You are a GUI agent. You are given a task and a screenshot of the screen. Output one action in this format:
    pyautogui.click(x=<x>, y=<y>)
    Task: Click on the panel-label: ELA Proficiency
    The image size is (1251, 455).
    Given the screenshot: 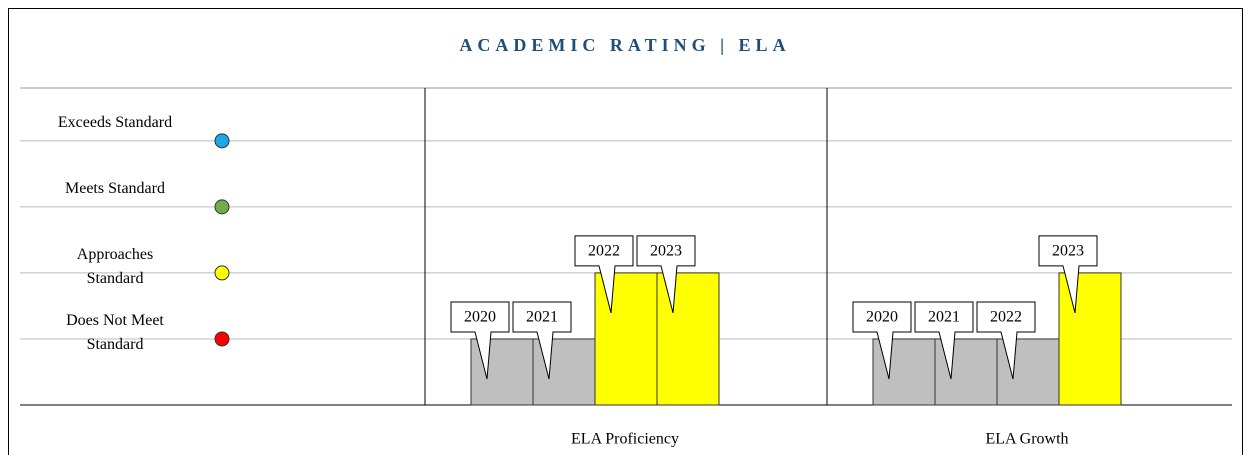 What is the action you would take?
    pyautogui.click(x=625, y=439)
    